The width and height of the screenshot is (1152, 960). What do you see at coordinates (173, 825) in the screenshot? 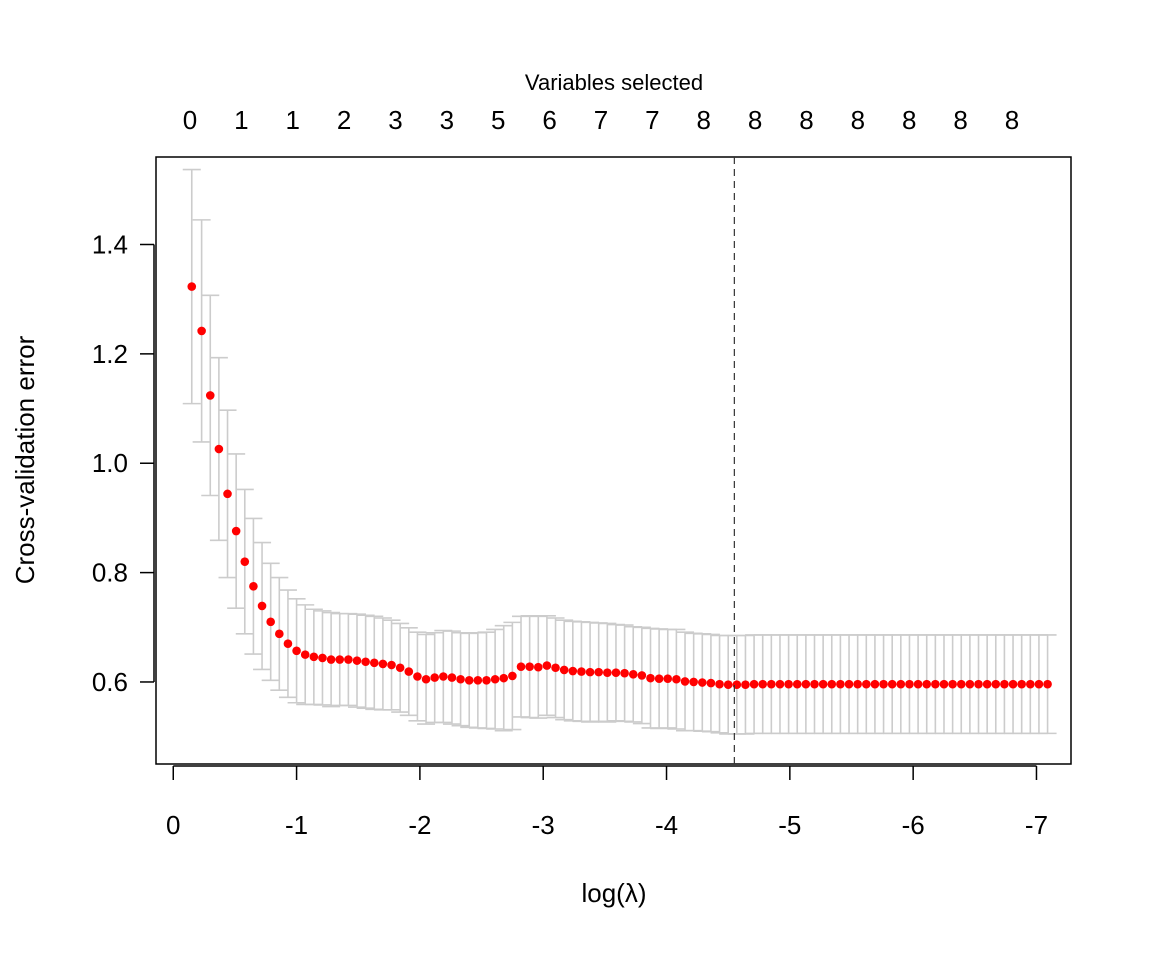
I see `x-tick-label: 0` at bounding box center [173, 825].